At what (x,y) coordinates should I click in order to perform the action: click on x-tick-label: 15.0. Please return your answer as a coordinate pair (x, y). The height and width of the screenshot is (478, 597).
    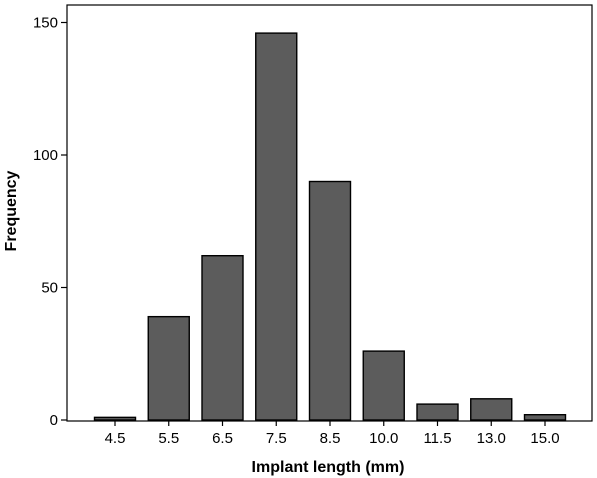
    Looking at the image, I should click on (544, 438).